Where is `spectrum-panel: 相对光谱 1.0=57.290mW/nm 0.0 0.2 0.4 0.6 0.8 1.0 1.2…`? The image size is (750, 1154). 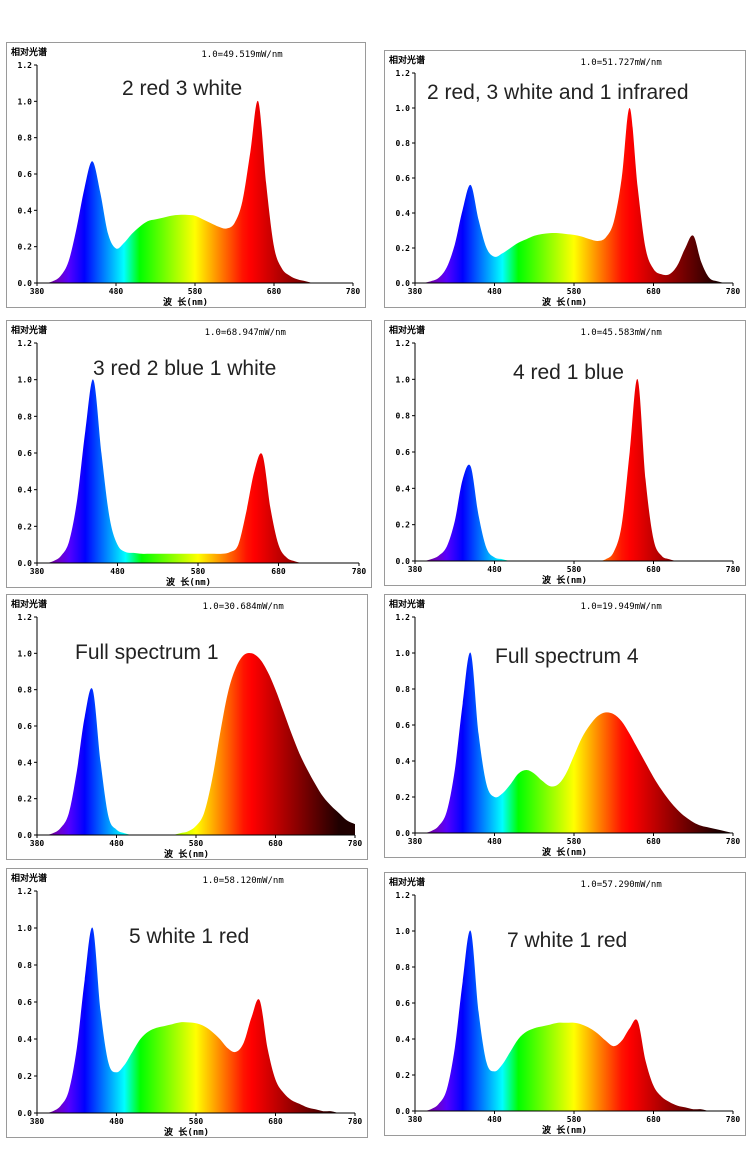 spectrum-panel: 相对光谱 1.0=57.290mW/nm 0.0 0.2 0.4 0.6 0.8 1.0 1.2… is located at coordinates (565, 1004).